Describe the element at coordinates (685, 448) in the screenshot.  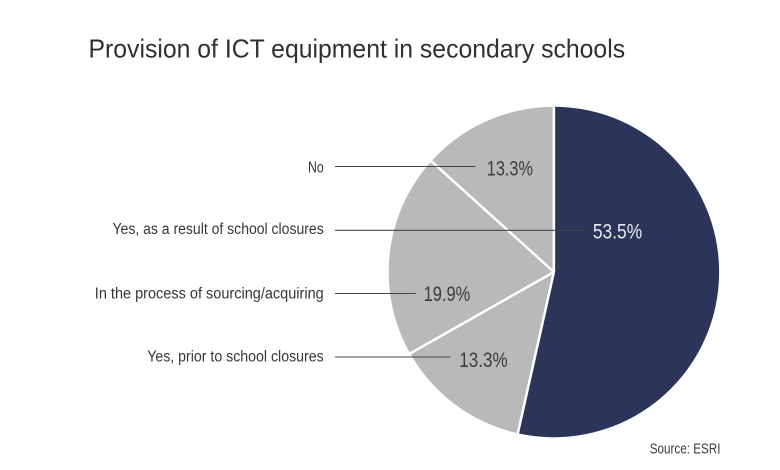
I see `svg-text: Source: ESRI` at that location.